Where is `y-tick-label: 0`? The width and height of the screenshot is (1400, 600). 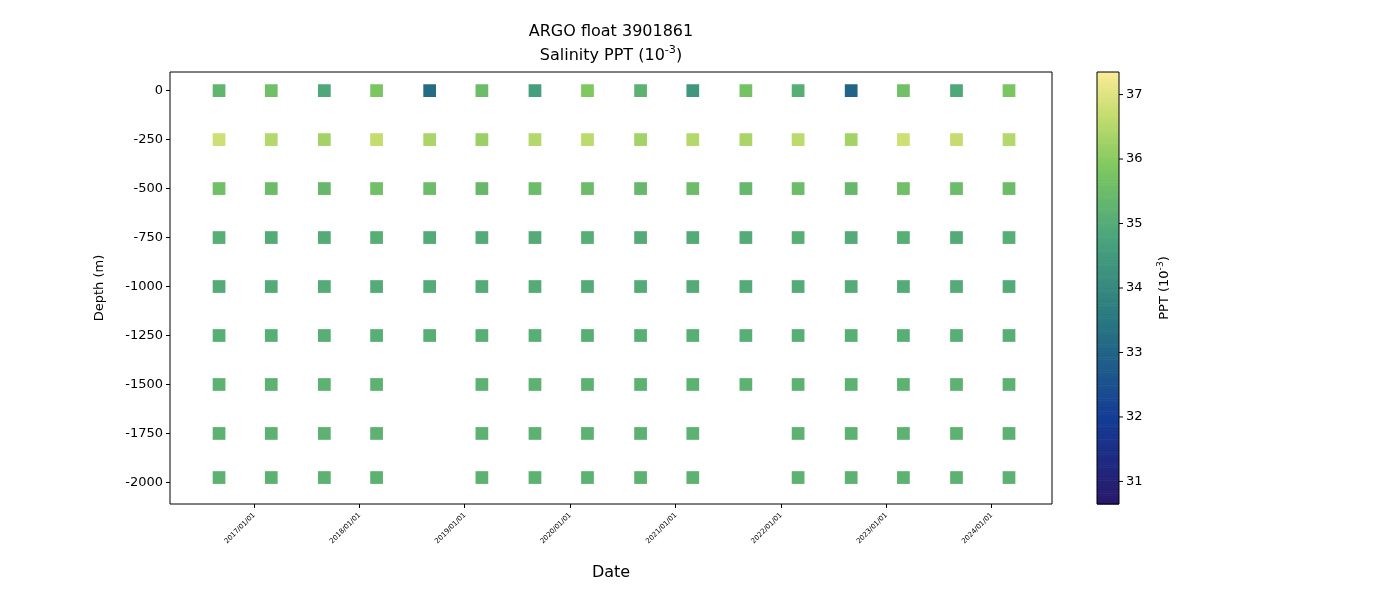
y-tick-label: 0 is located at coordinates (158, 89).